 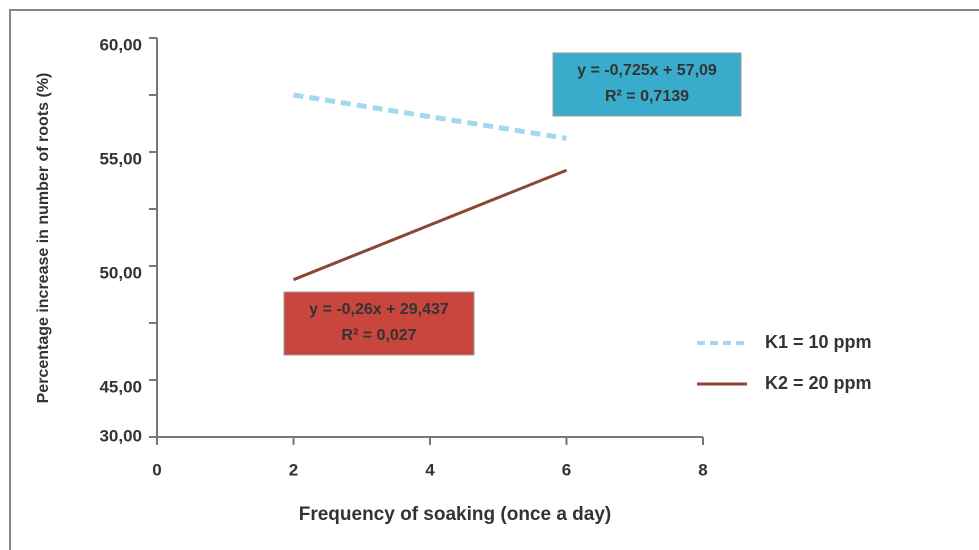 I want to click on annotation-text: R² = 0,7139, so click(x=647, y=96).